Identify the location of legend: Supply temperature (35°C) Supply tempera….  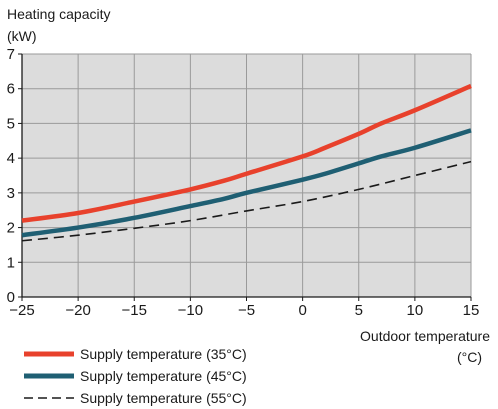
(135, 376).